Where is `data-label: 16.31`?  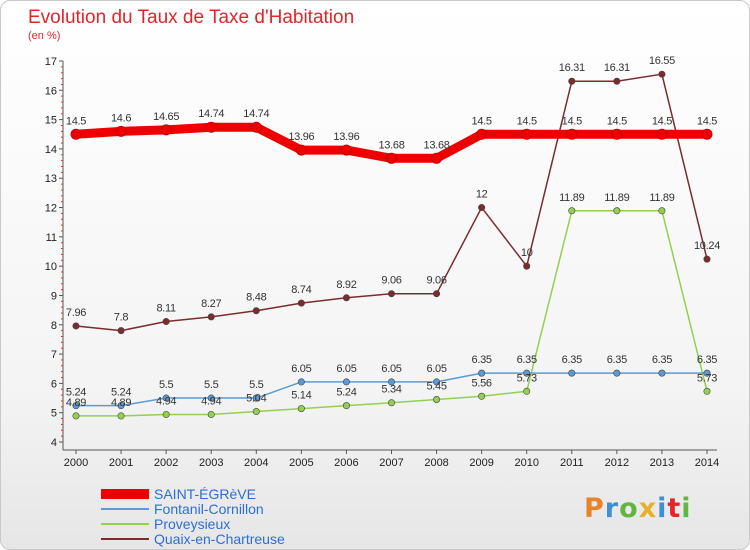 data-label: 16.31 is located at coordinates (572, 68).